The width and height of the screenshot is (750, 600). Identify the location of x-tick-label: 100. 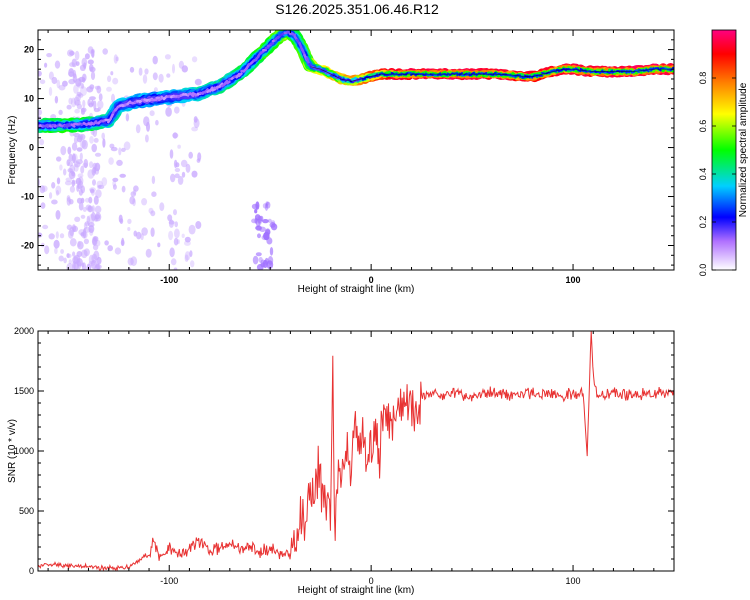
(573, 280).